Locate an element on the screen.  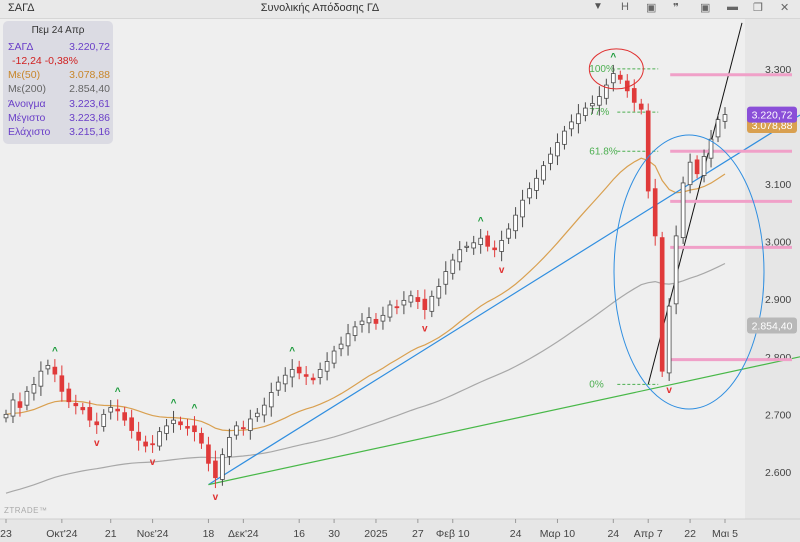
quote-icon: ❞ is located at coordinates (676, 8).